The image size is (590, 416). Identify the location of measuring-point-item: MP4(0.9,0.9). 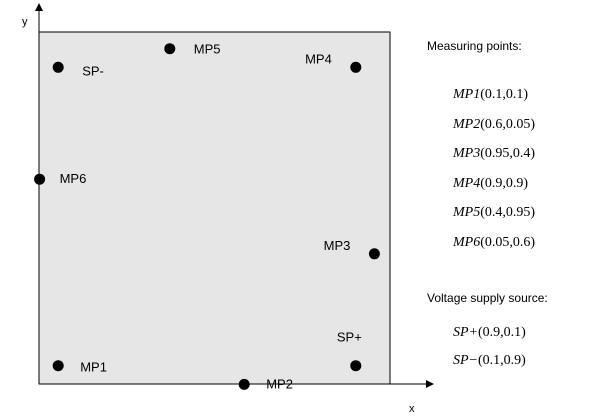
(490, 184).